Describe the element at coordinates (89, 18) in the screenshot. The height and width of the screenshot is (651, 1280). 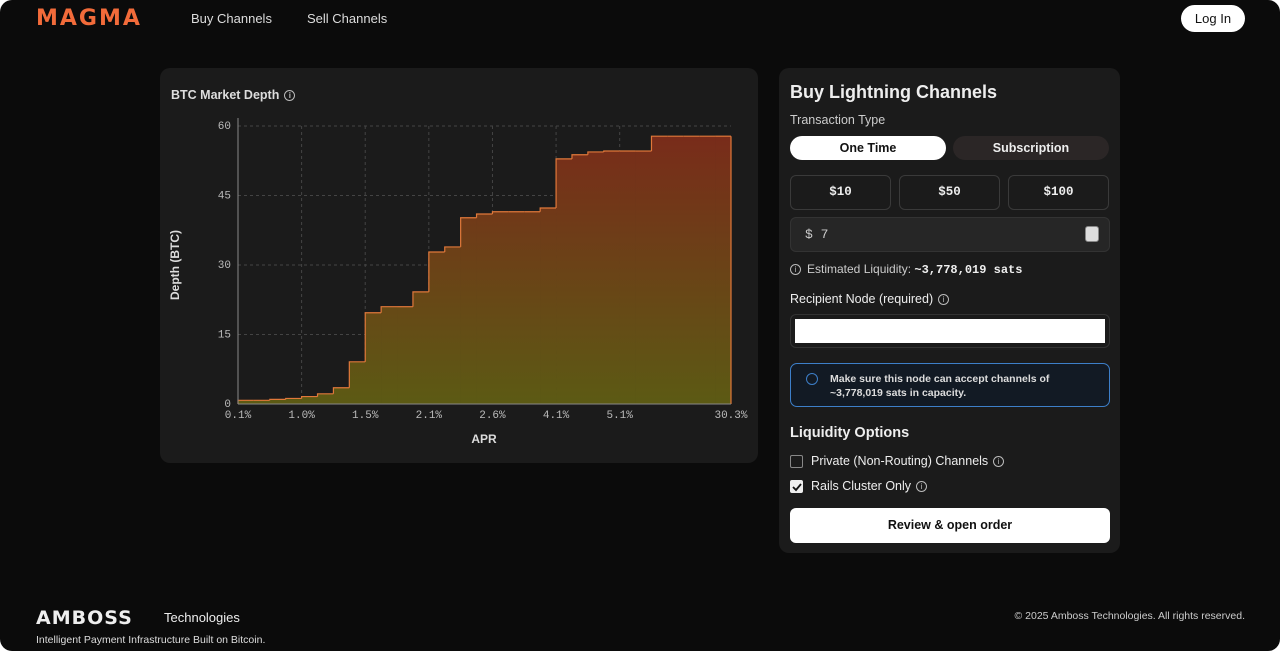
I see `logo: MAGMA` at that location.